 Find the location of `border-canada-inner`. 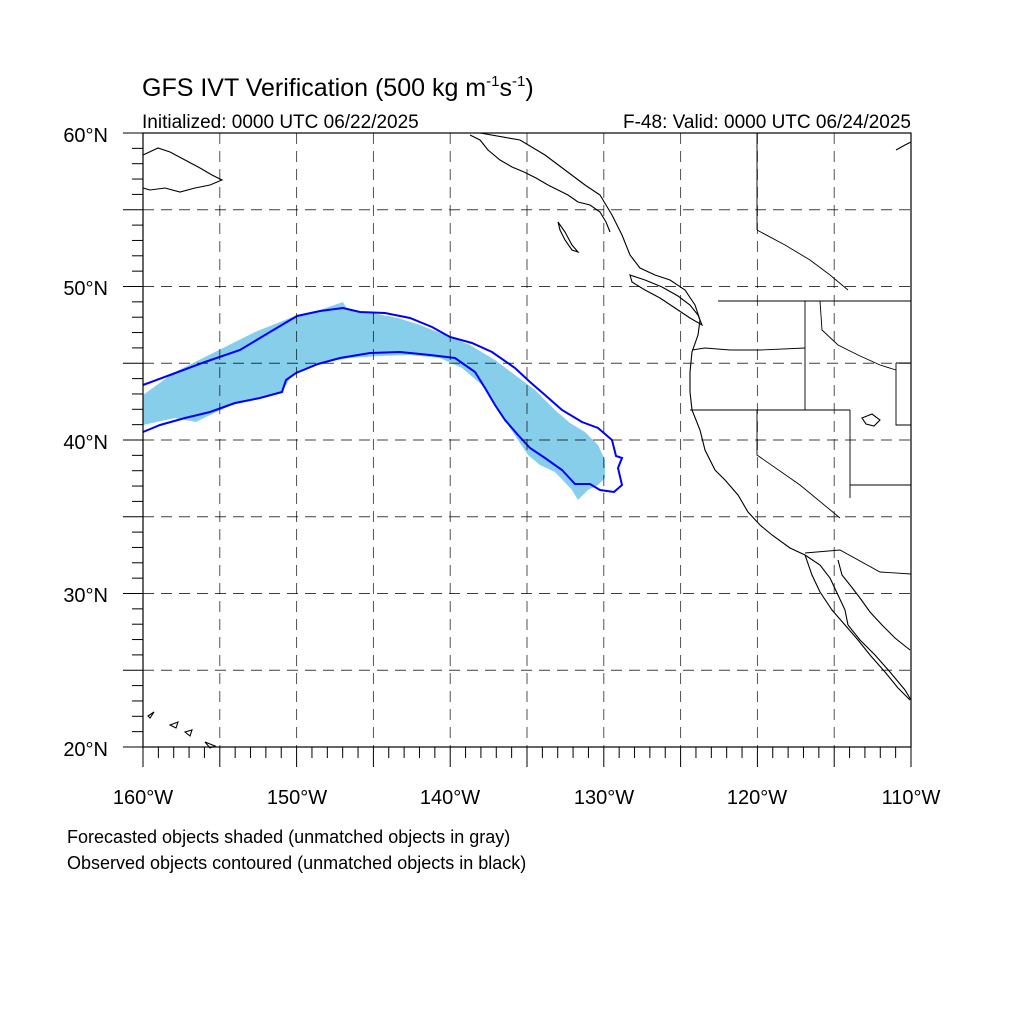

border-canada-inner is located at coordinates (802, 260).